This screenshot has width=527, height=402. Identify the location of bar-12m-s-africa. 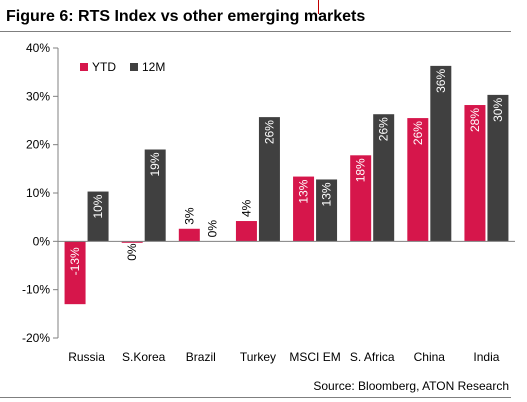
(384, 178).